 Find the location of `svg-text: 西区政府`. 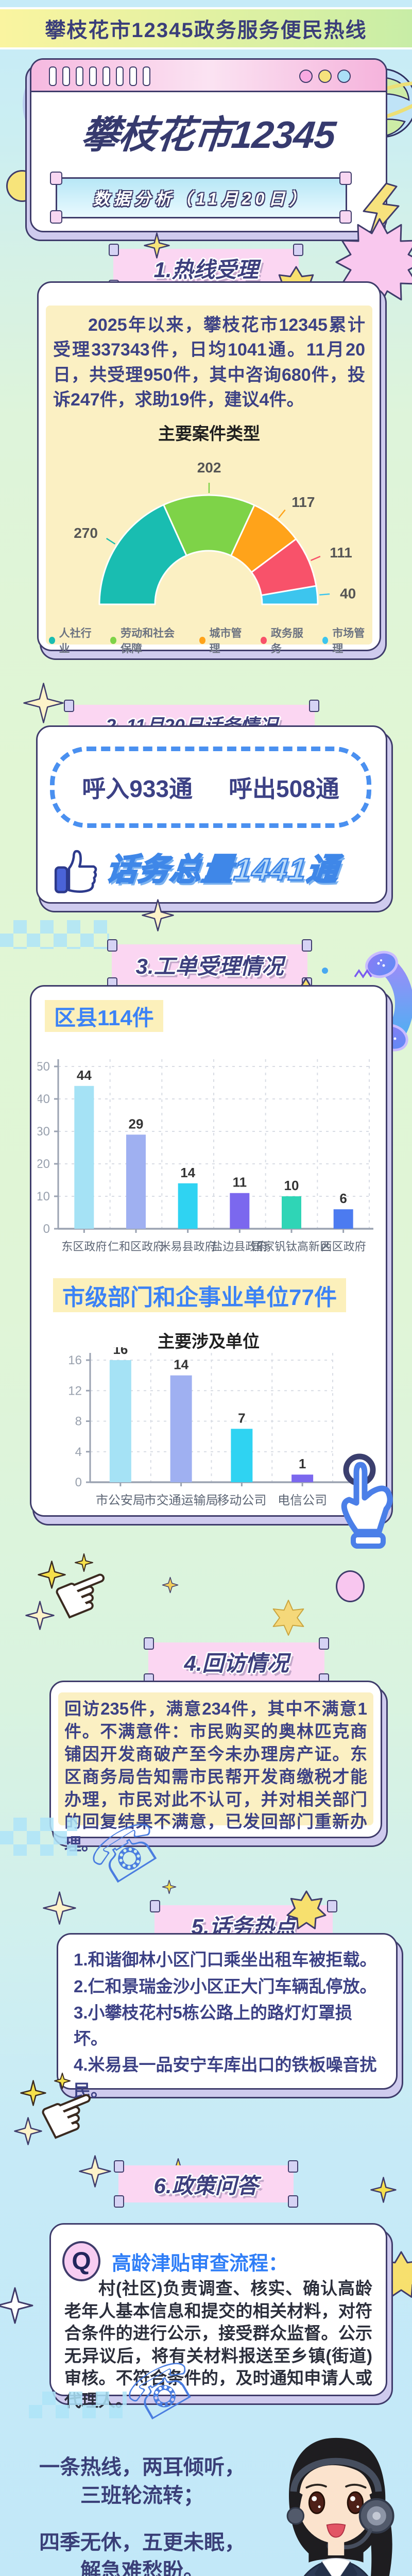

svg-text: 西区政府 is located at coordinates (343, 1246).